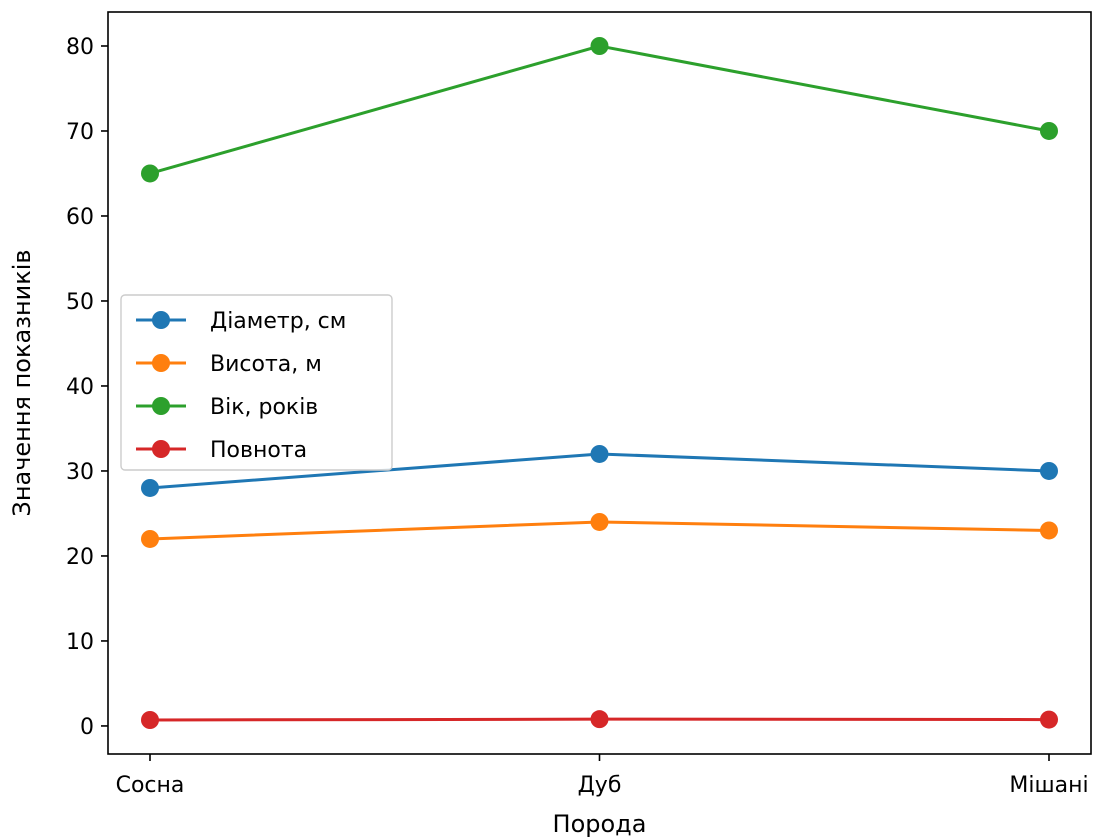  I want to click on y-tick-label: 80, so click(80, 47).